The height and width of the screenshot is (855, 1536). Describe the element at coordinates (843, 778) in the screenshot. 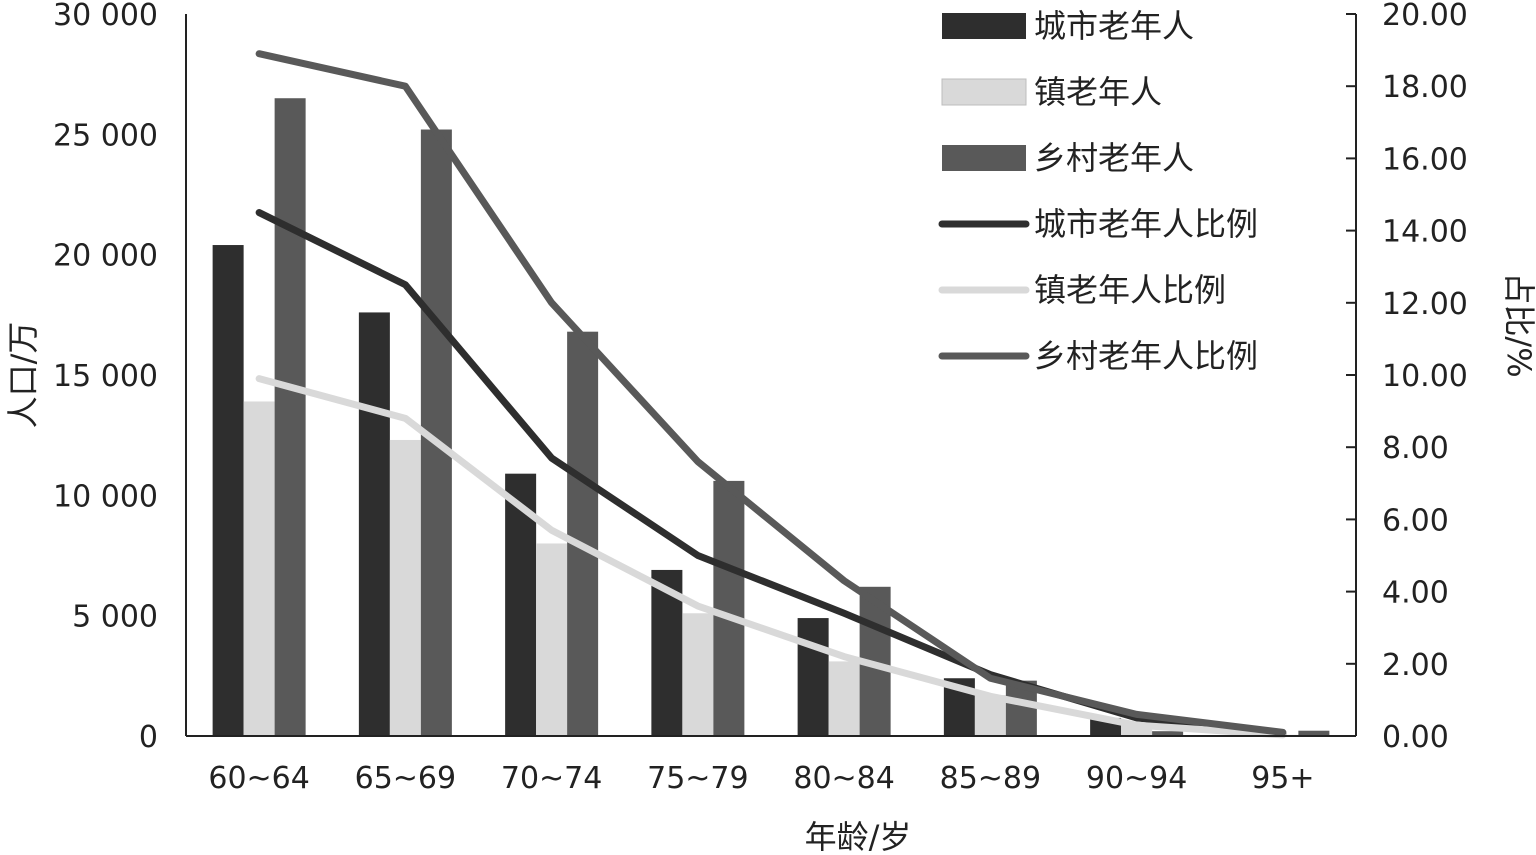

I see `x-tick-label: 80~84` at that location.